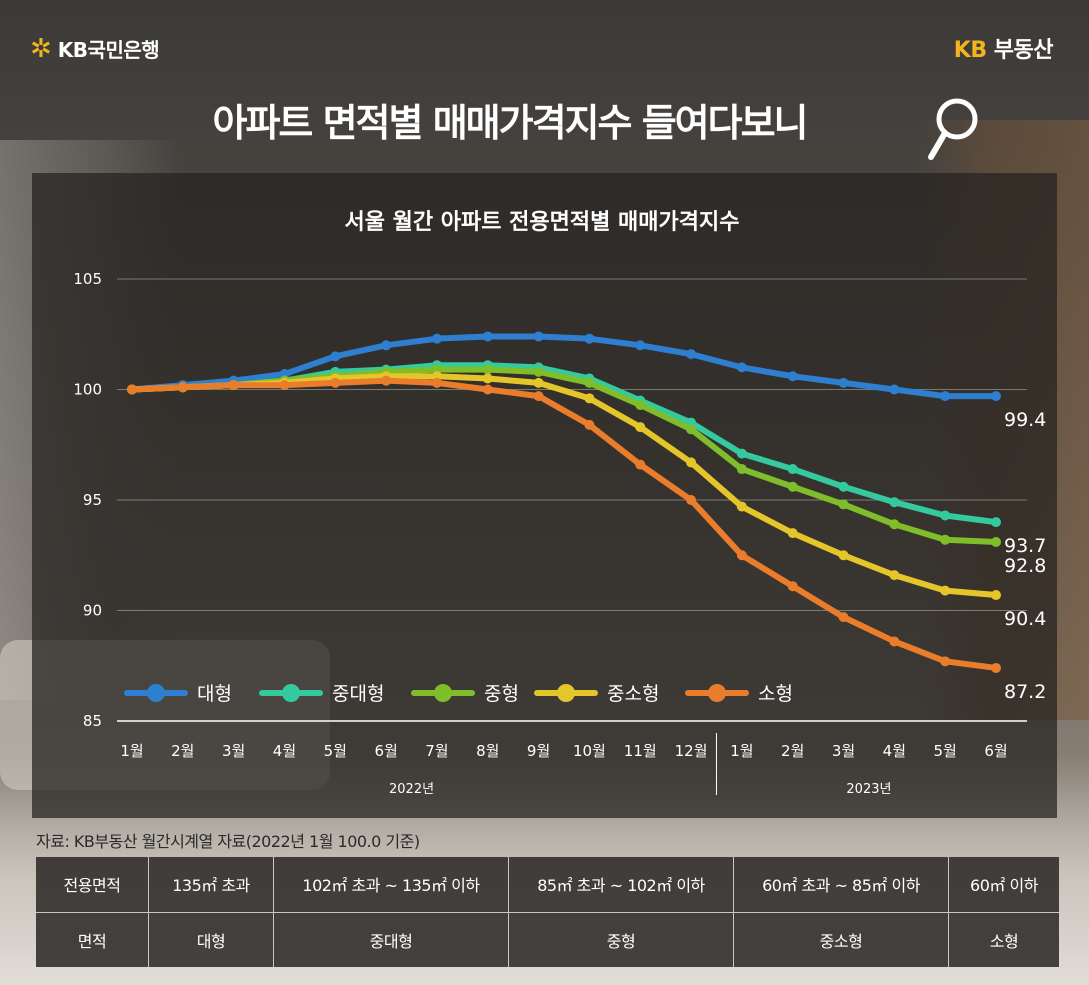  Describe the element at coordinates (1025, 566) in the screenshot. I see `end-value-label: 92.8` at that location.